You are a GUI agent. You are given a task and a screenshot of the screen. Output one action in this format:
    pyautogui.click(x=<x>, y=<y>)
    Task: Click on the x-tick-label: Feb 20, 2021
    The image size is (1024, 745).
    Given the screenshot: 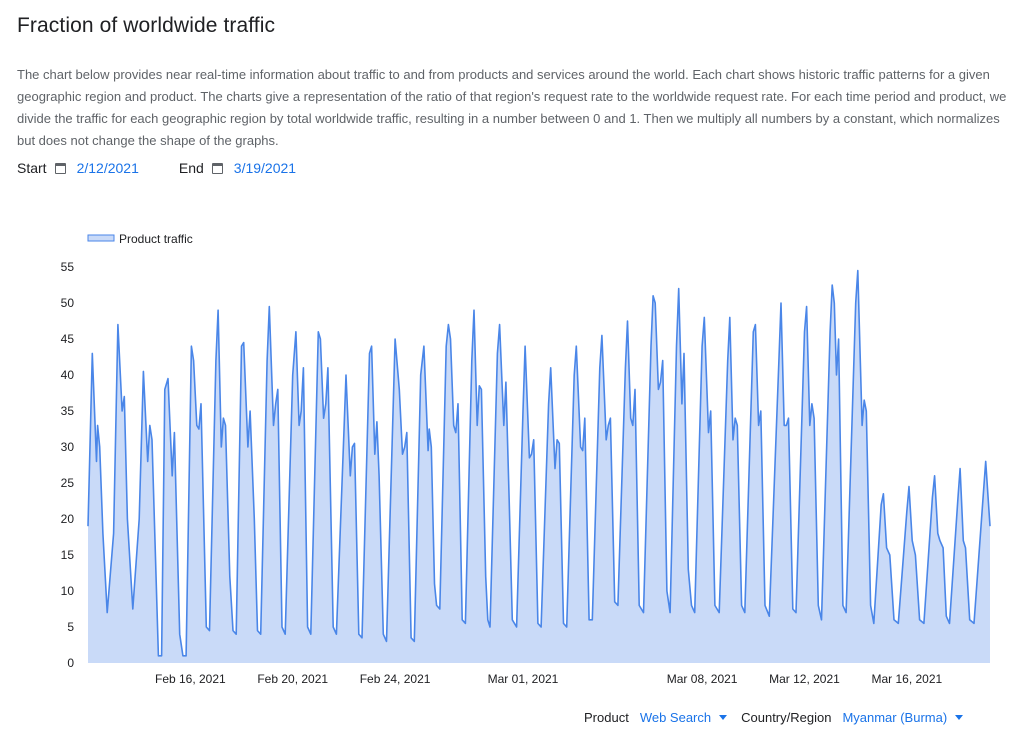 What is the action you would take?
    pyautogui.click(x=292, y=679)
    